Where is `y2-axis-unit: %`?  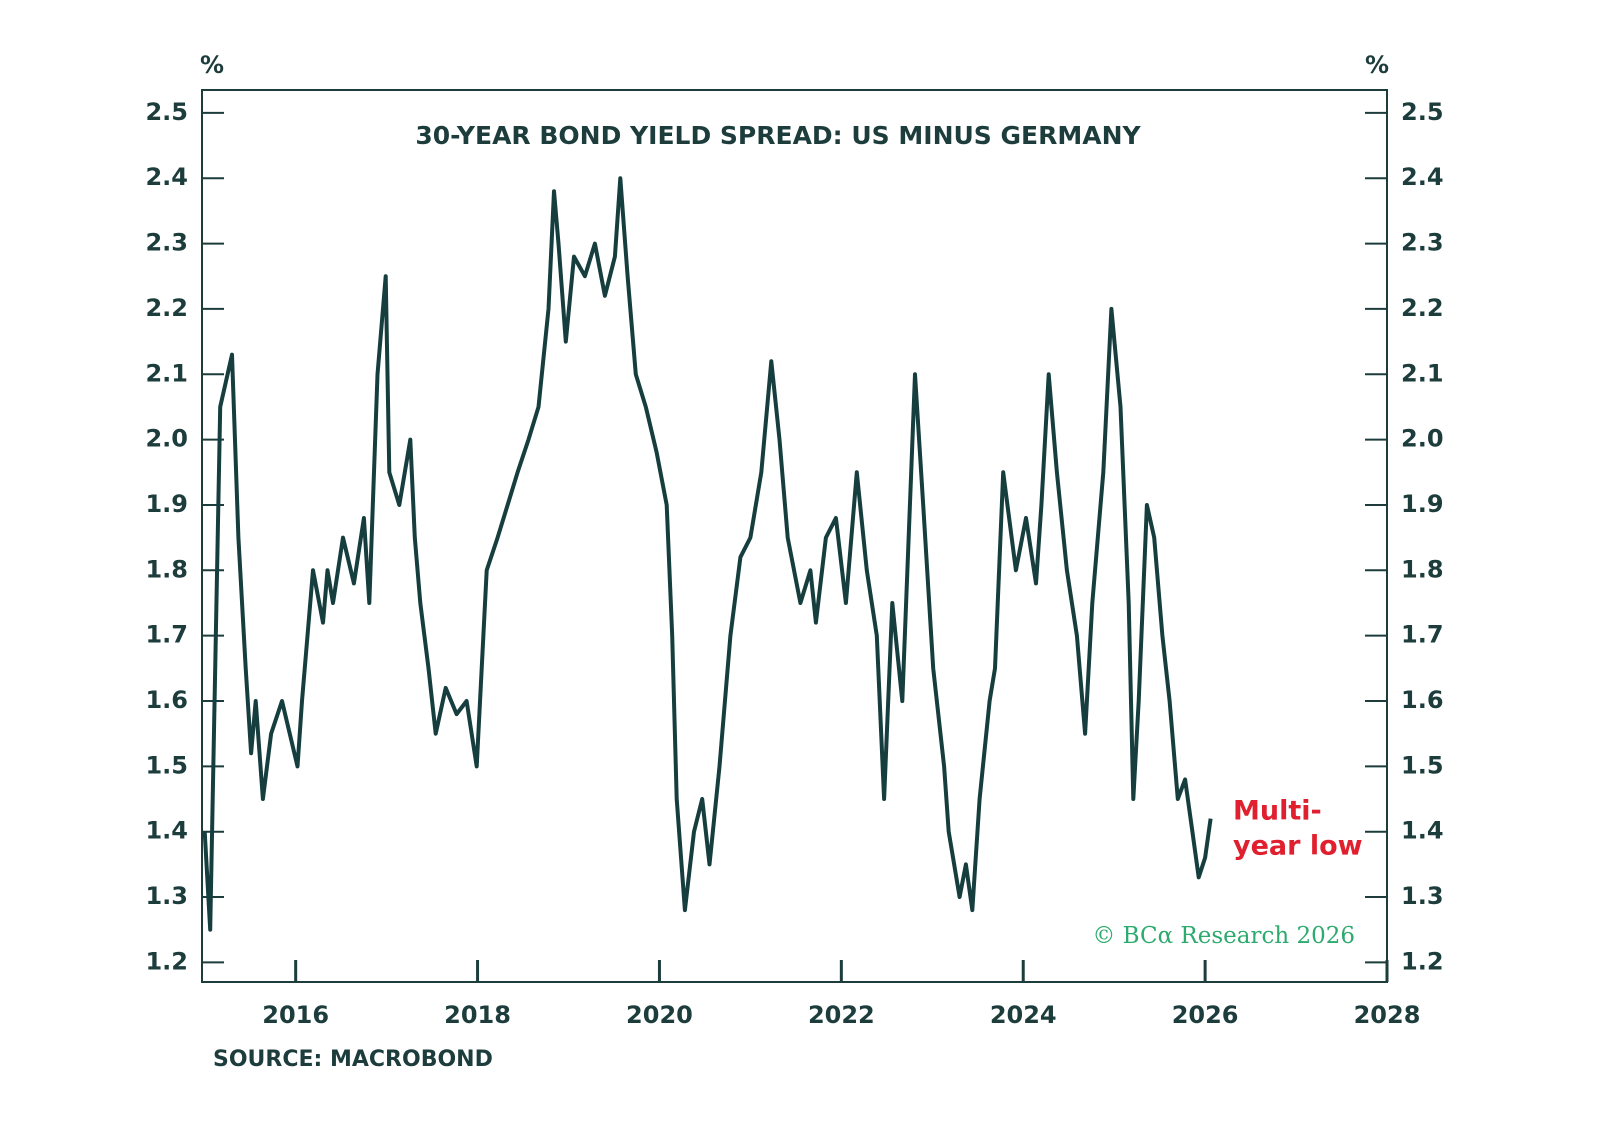
y2-axis-unit: % is located at coordinates (1377, 65).